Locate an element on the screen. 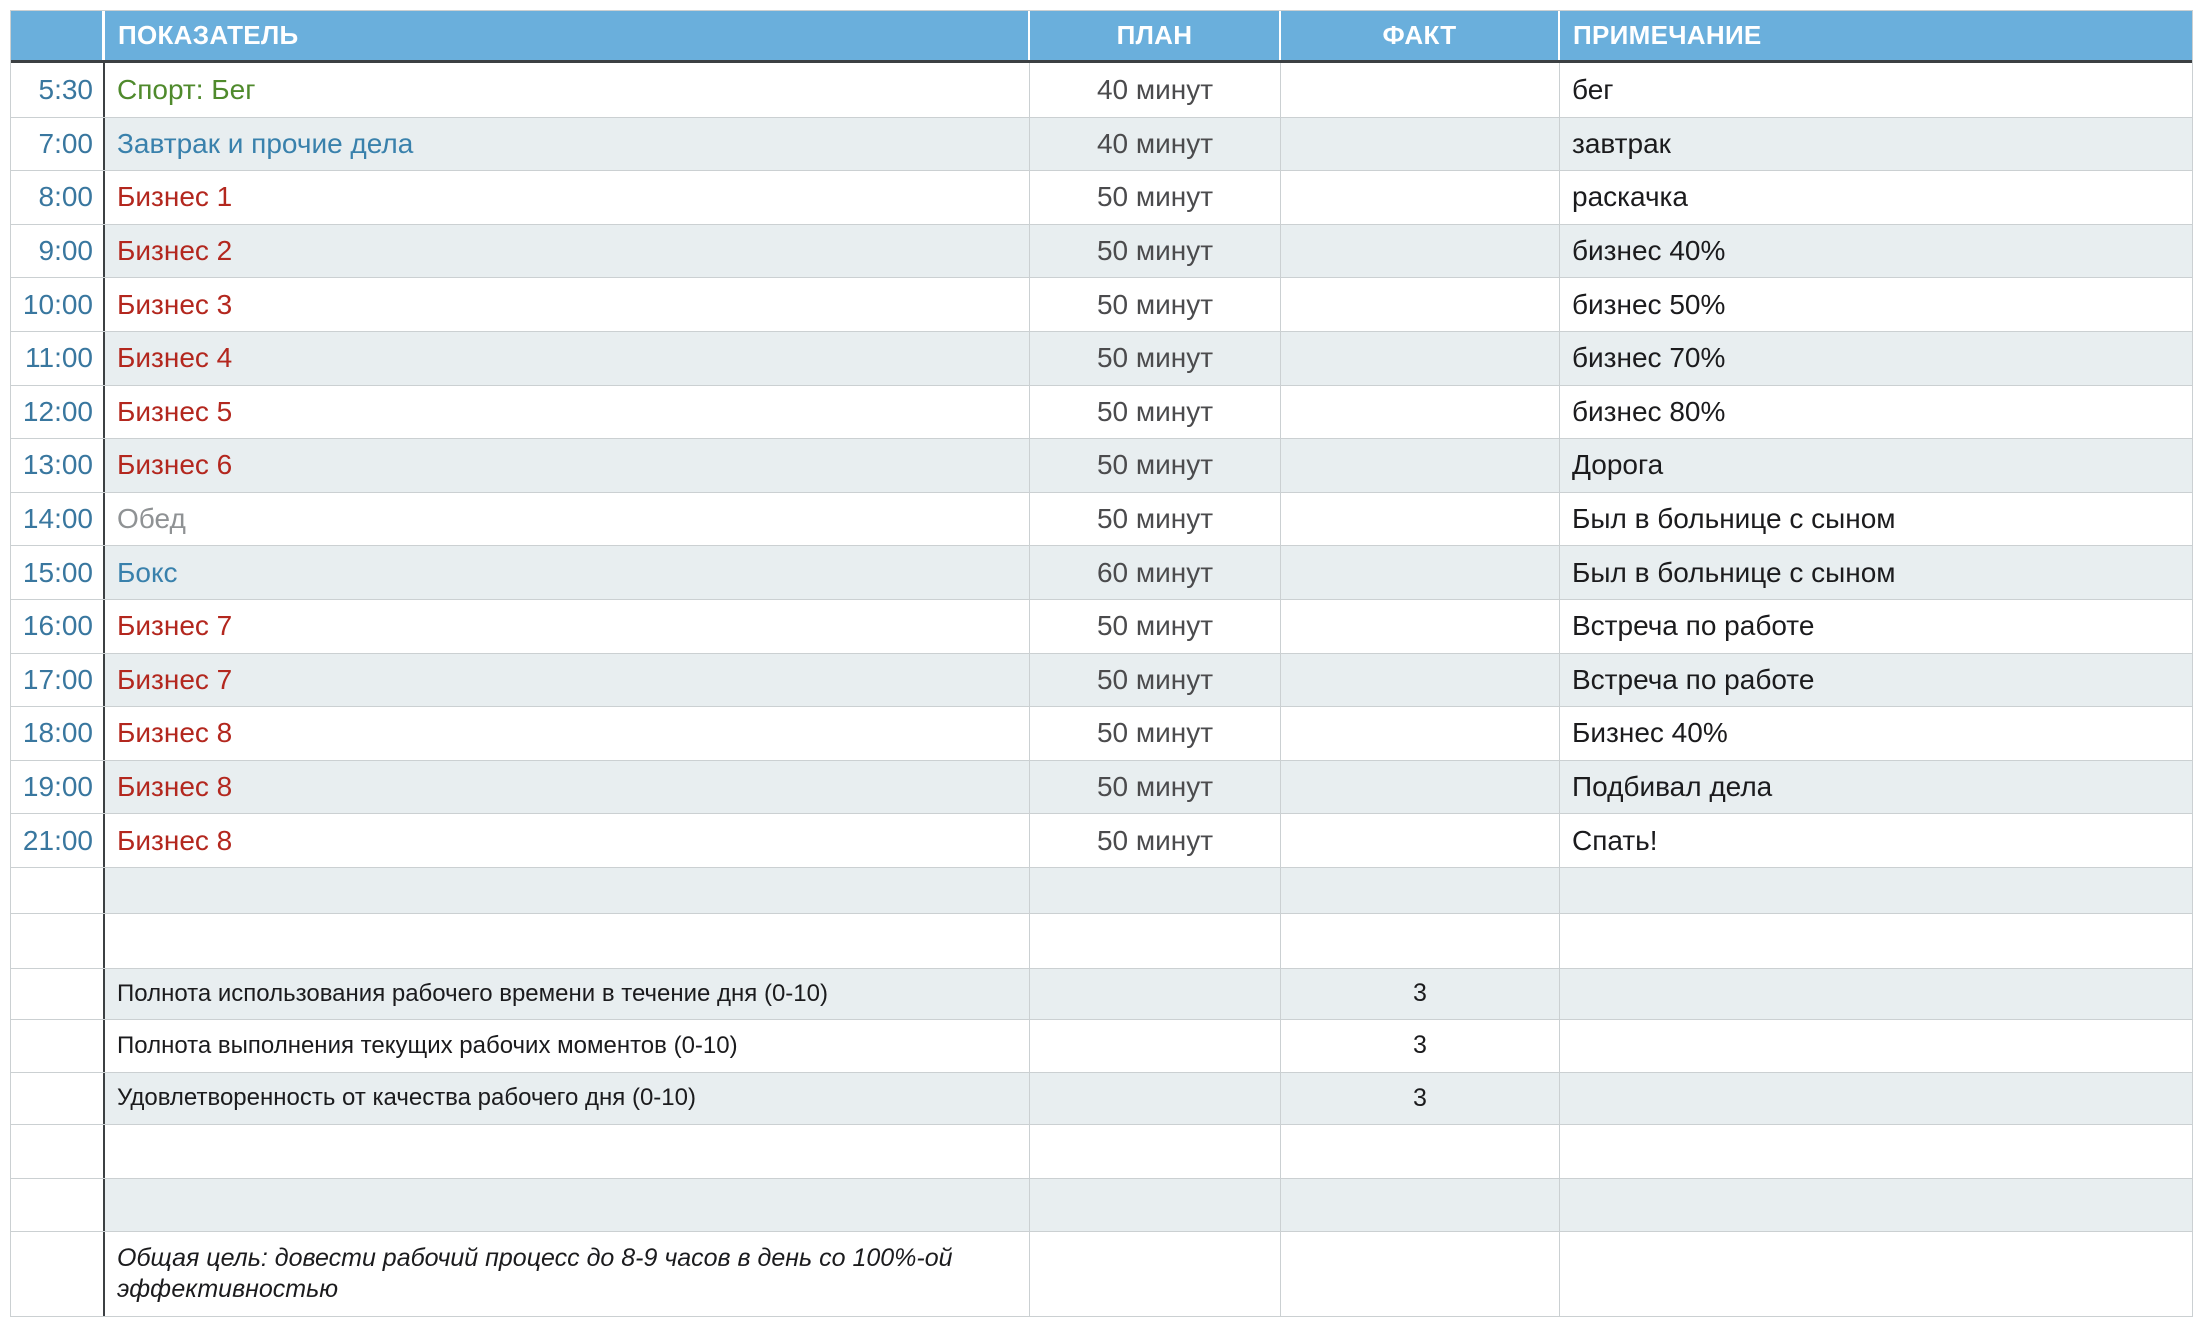 The width and height of the screenshot is (2204, 1332). note-cell: Подбивал дела is located at coordinates (1876, 787).